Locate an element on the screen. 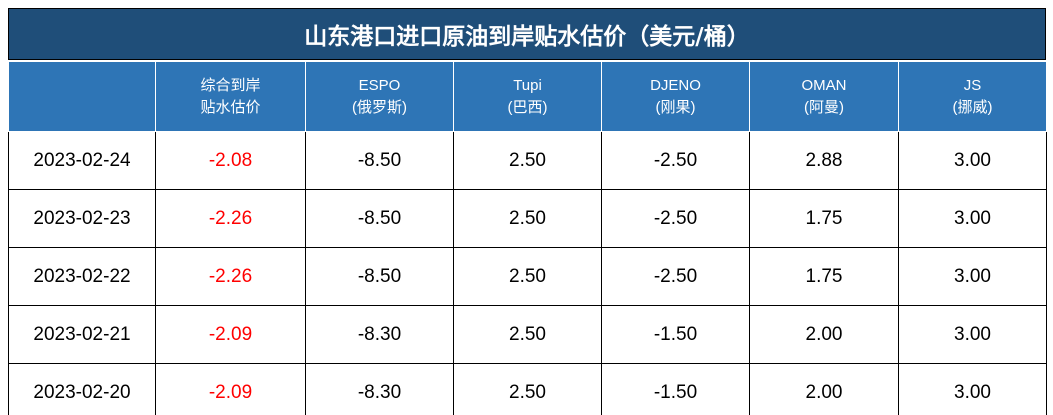  table-row: 2023-02-22 -2.26 -8.50 2.50 -2.50 1.75 3.00 is located at coordinates (527, 276).